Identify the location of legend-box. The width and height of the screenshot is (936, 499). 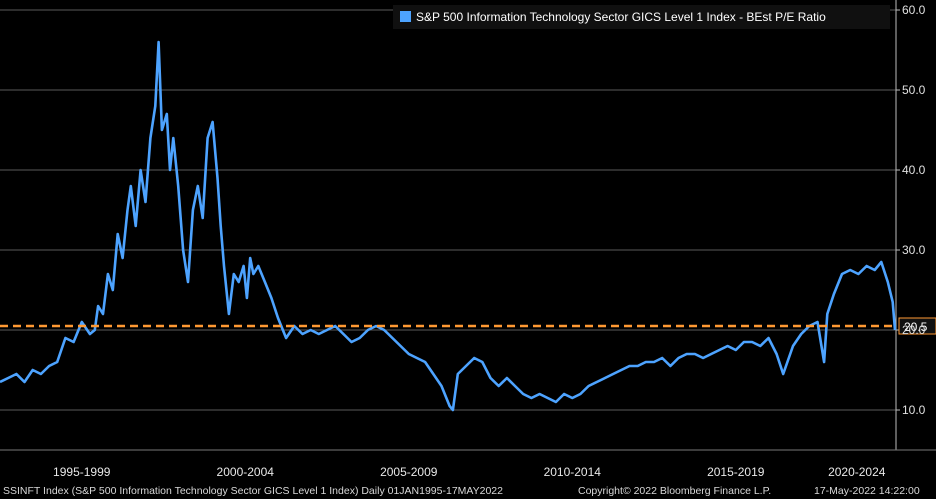
(641, 17).